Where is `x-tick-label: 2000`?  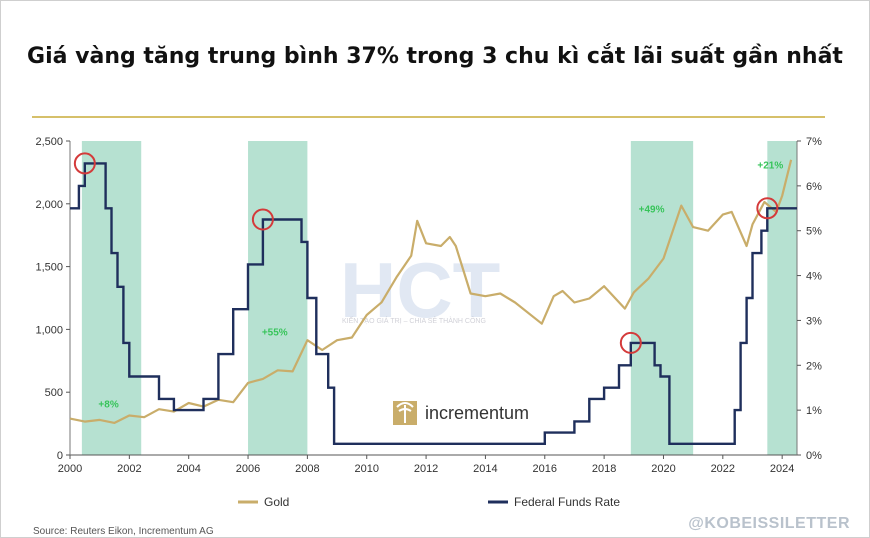
x-tick-label: 2000 is located at coordinates (70, 469).